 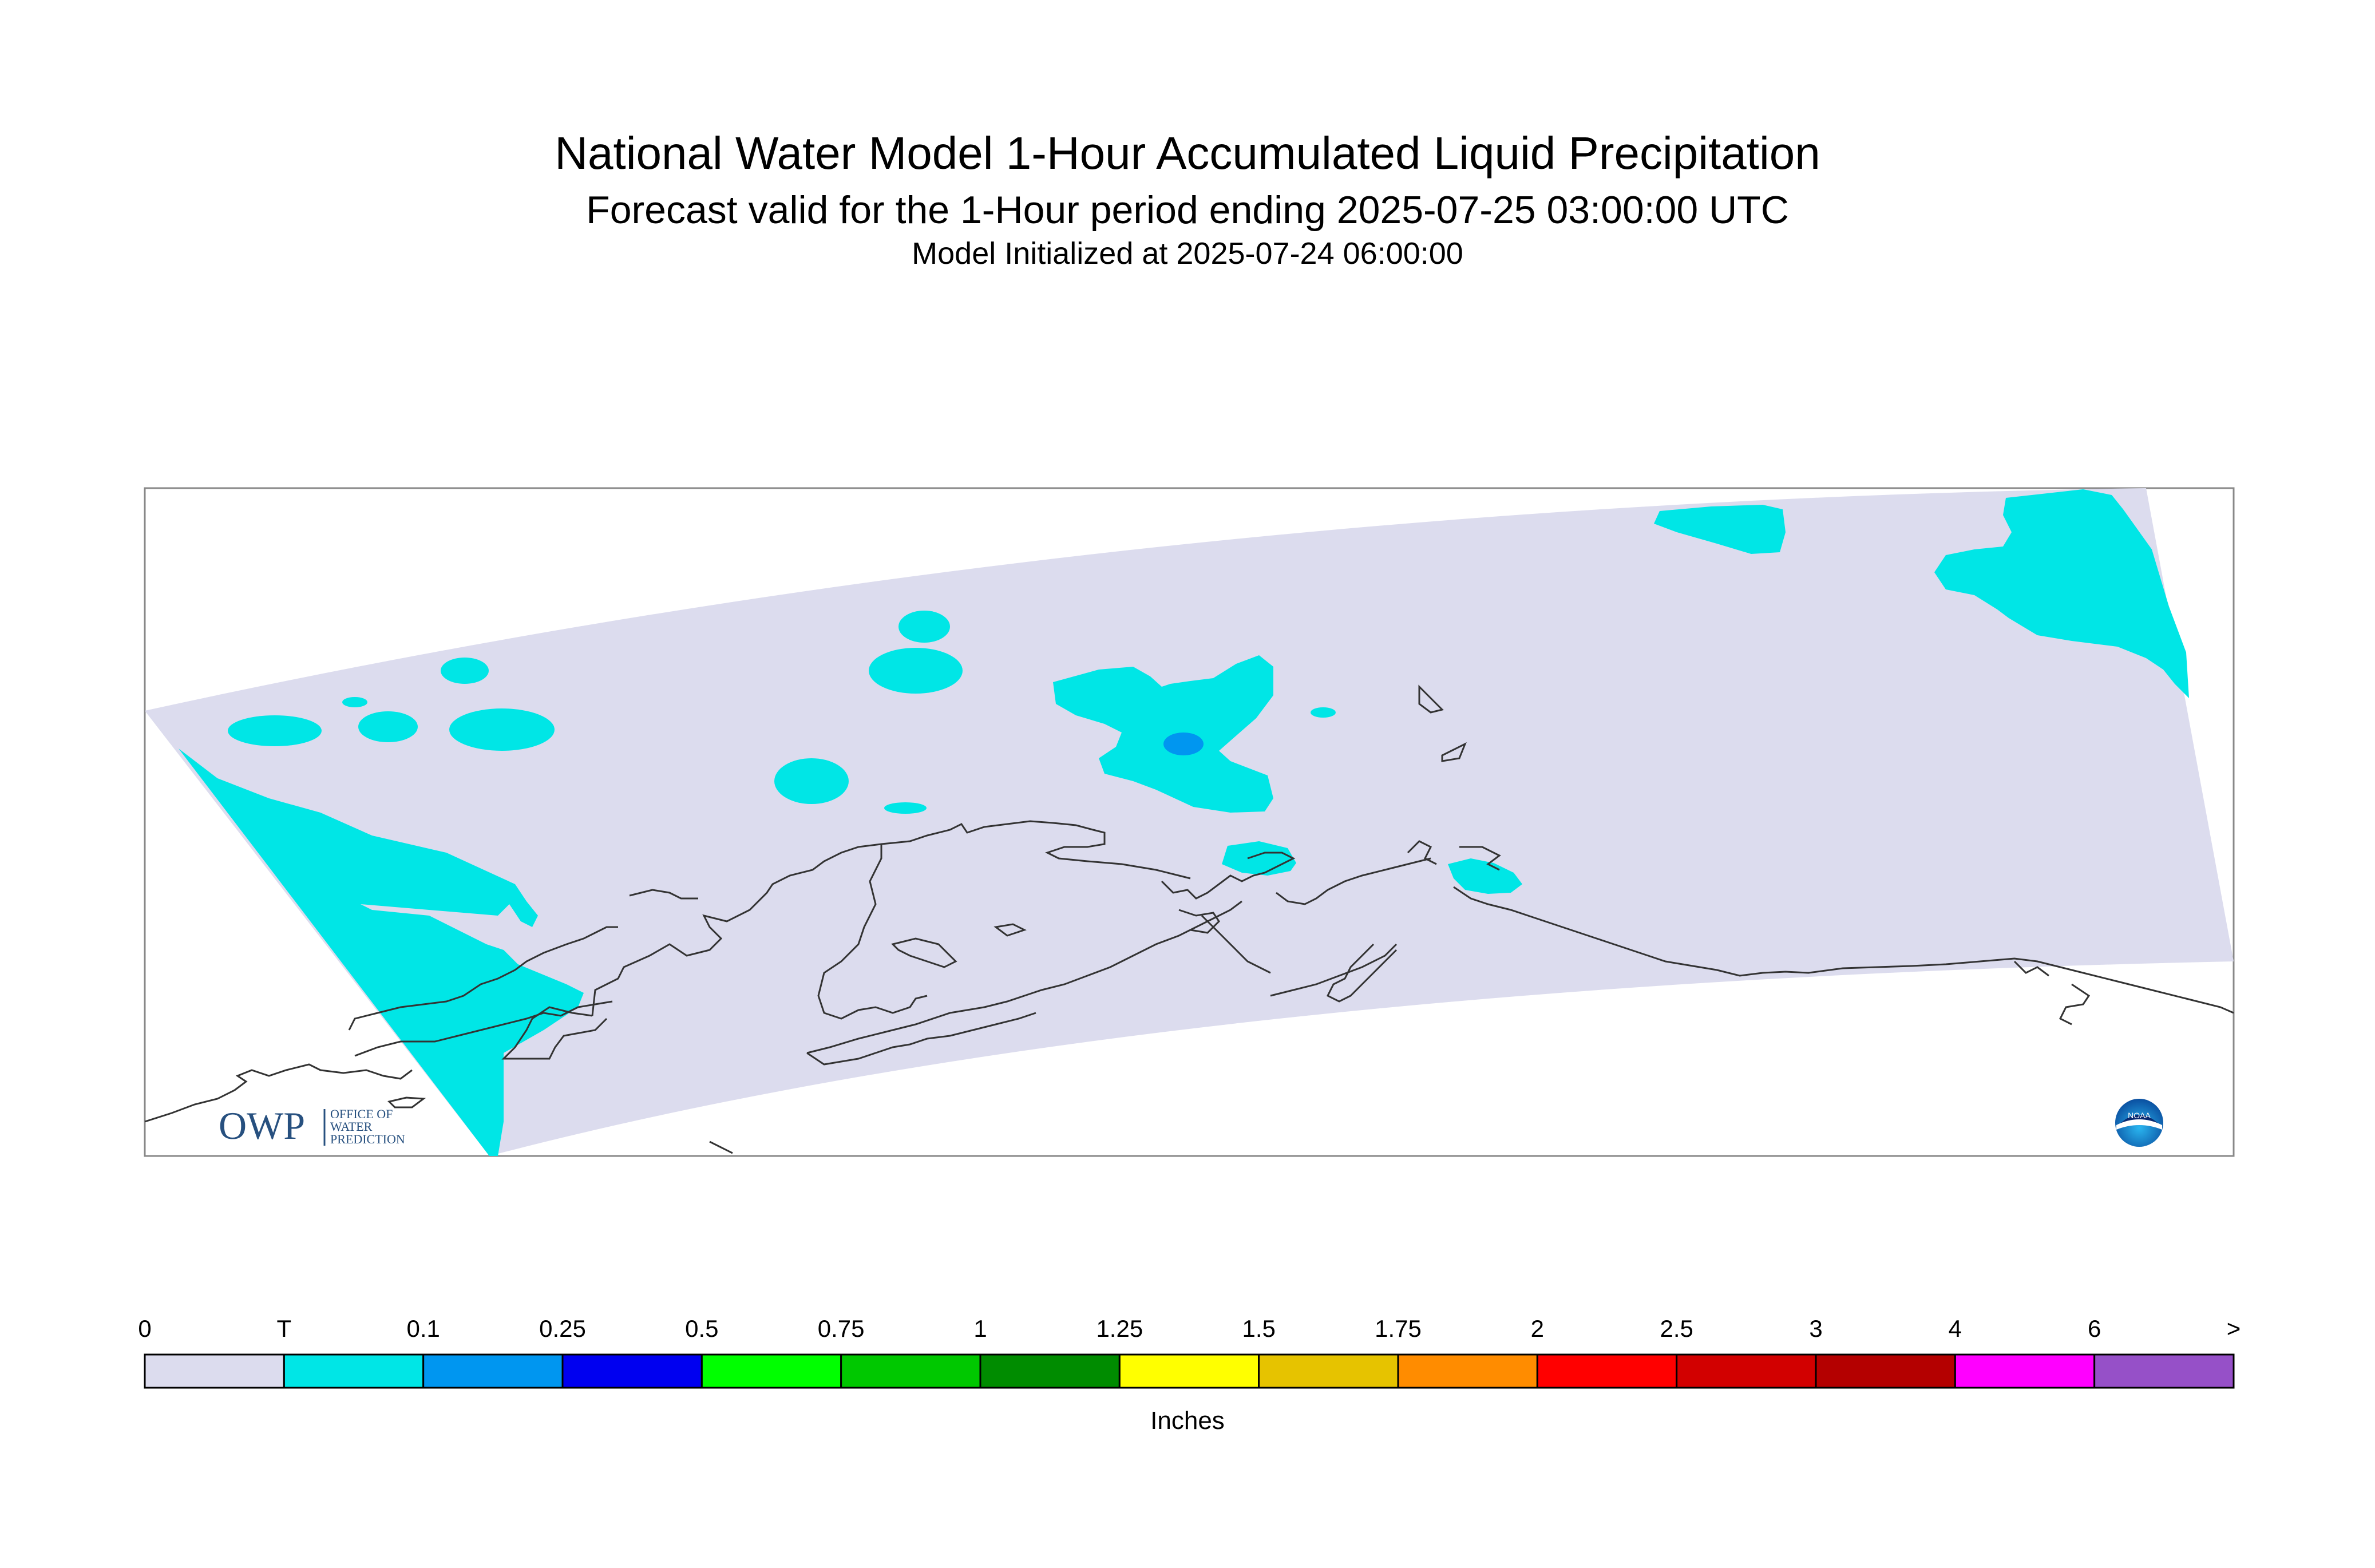 What do you see at coordinates (2139, 1123) in the screenshot?
I see `noaa-logo: NOAA` at bounding box center [2139, 1123].